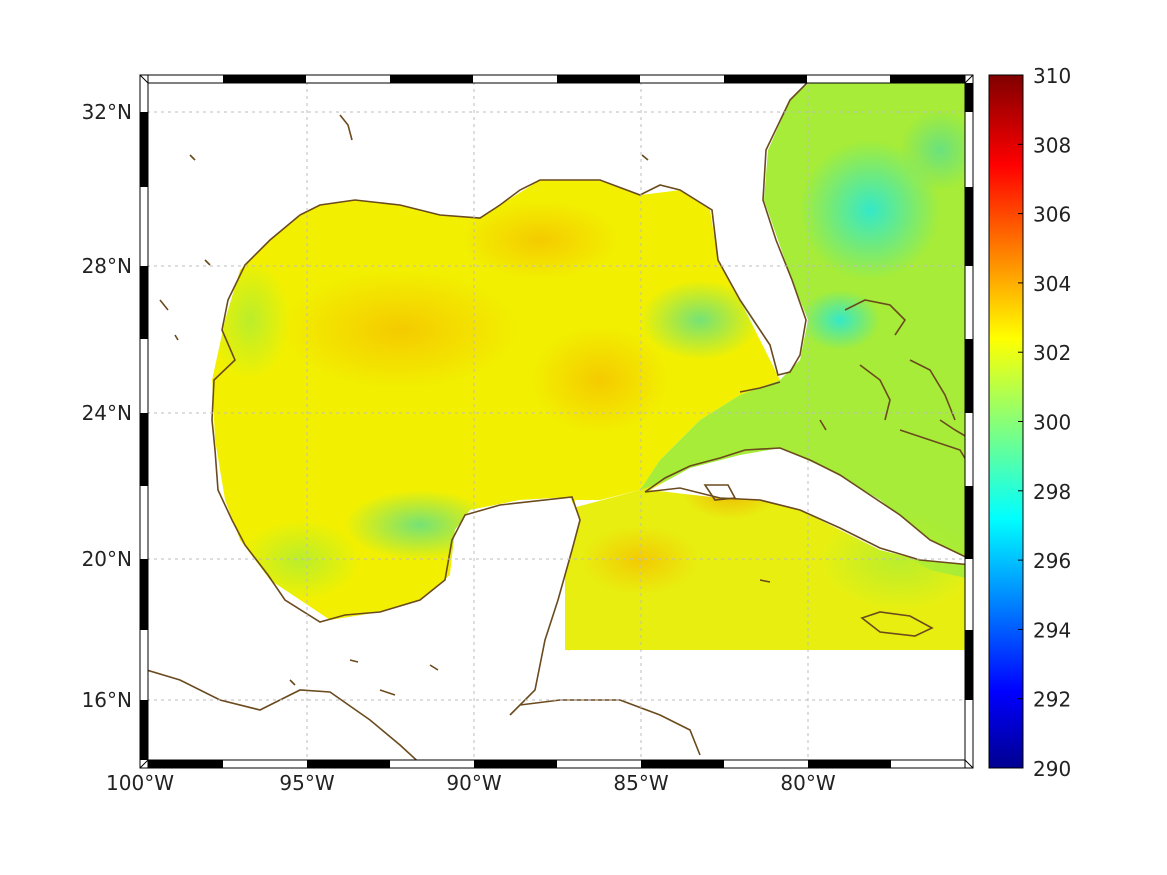 Image resolution: width=1167 pixels, height=875 pixels. Describe the element at coordinates (783, 406) in the screenshot. I see `coastline-florida-keys` at that location.